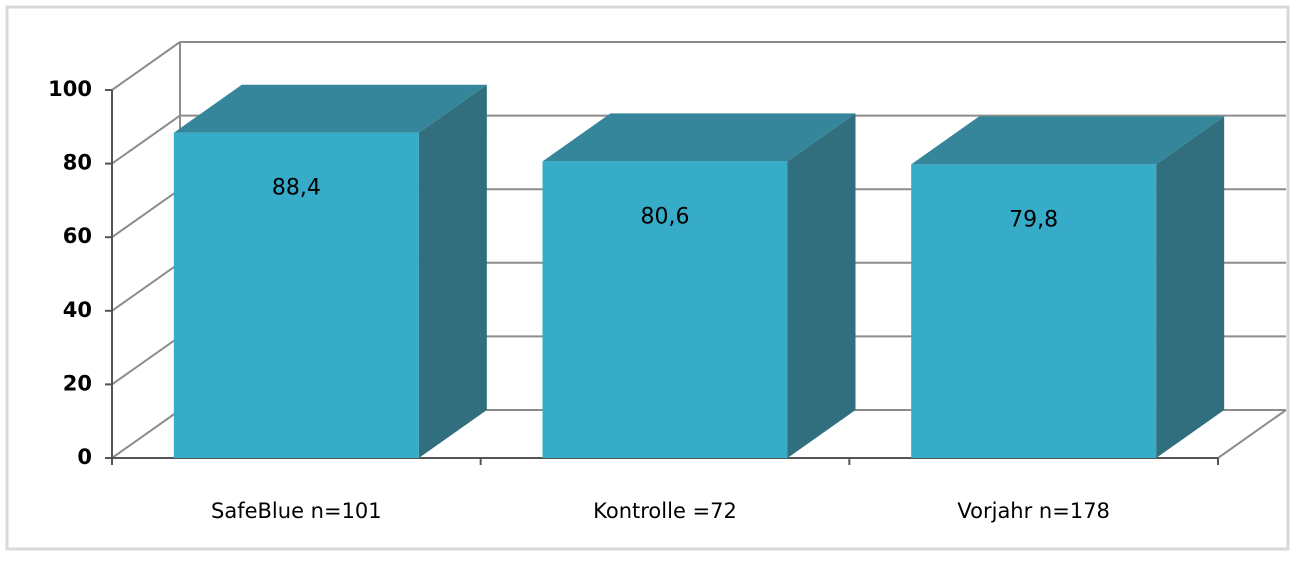 The height and width of the screenshot is (564, 1296). I want to click on value-label: 79,8, so click(1033, 219).